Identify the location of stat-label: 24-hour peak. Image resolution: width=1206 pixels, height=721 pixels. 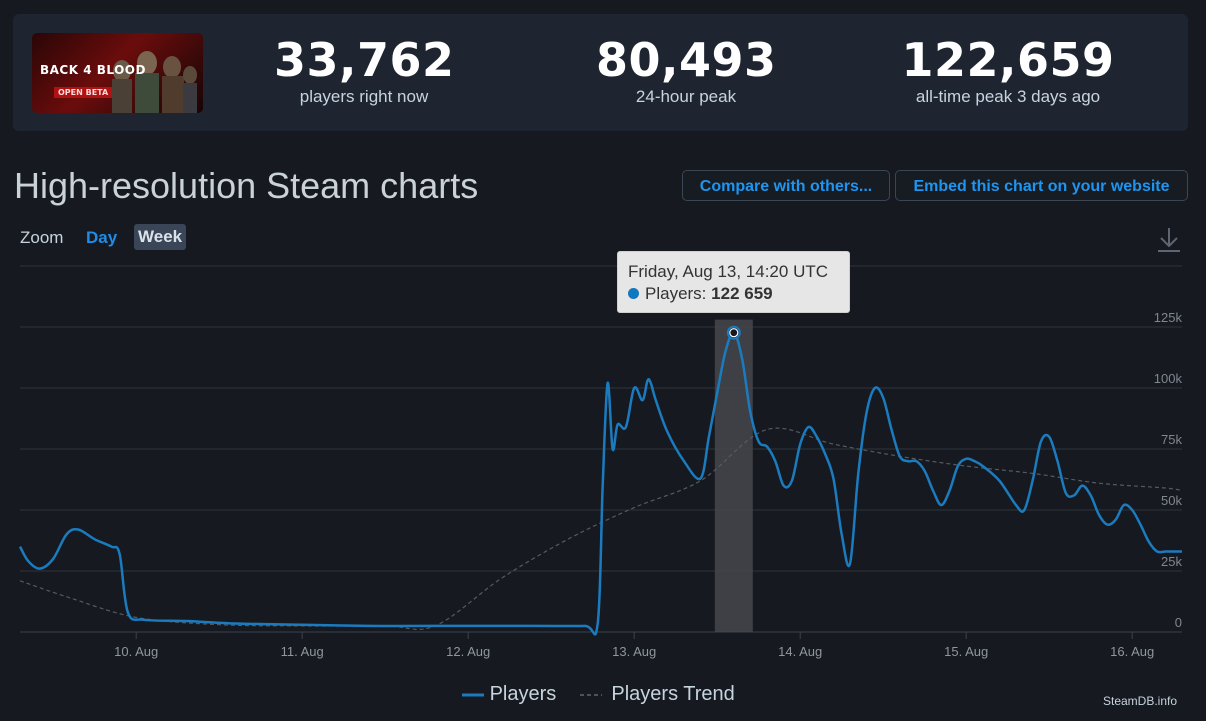
(686, 96).